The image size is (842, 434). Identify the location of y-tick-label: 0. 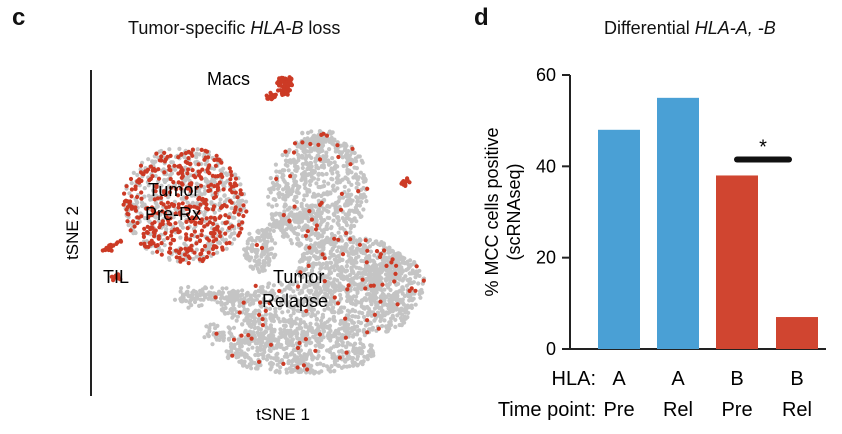
(551, 349).